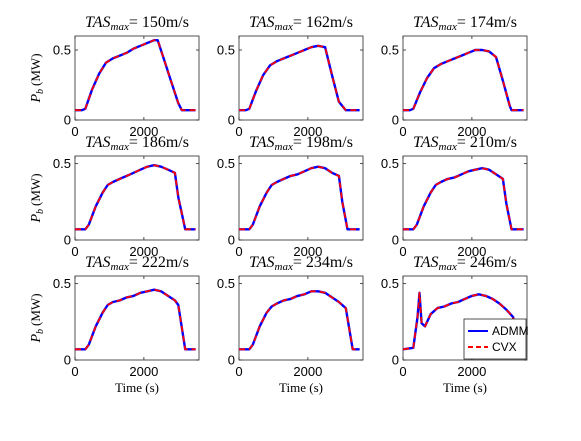 The image size is (581, 441). I want to click on subplot-title: TASmax= 150m/s, so click(137, 23).